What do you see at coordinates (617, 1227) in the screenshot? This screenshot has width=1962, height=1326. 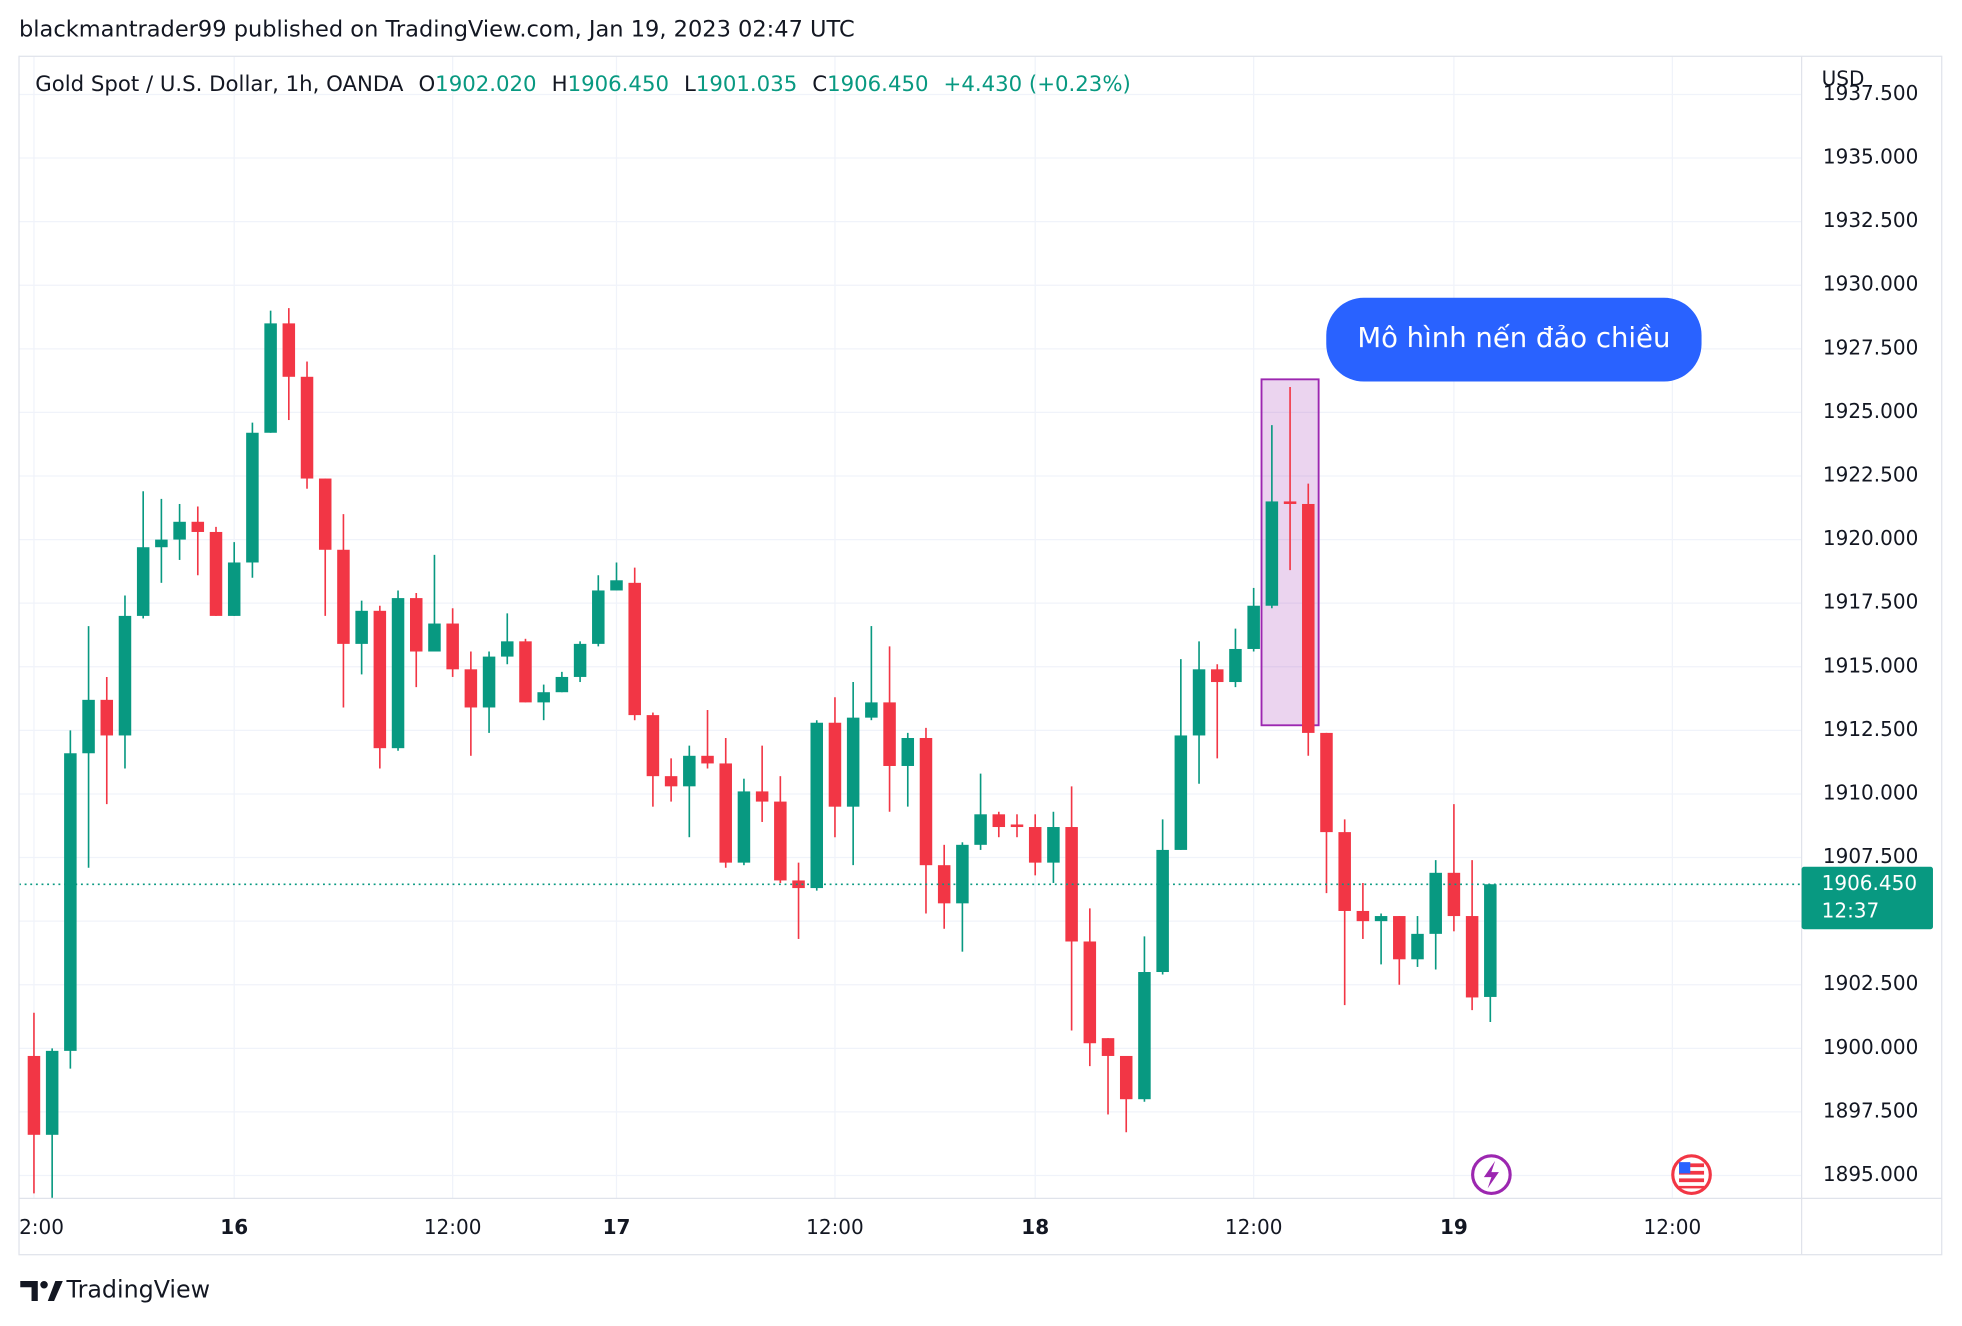 I see `x-tick-label: 17` at bounding box center [617, 1227].